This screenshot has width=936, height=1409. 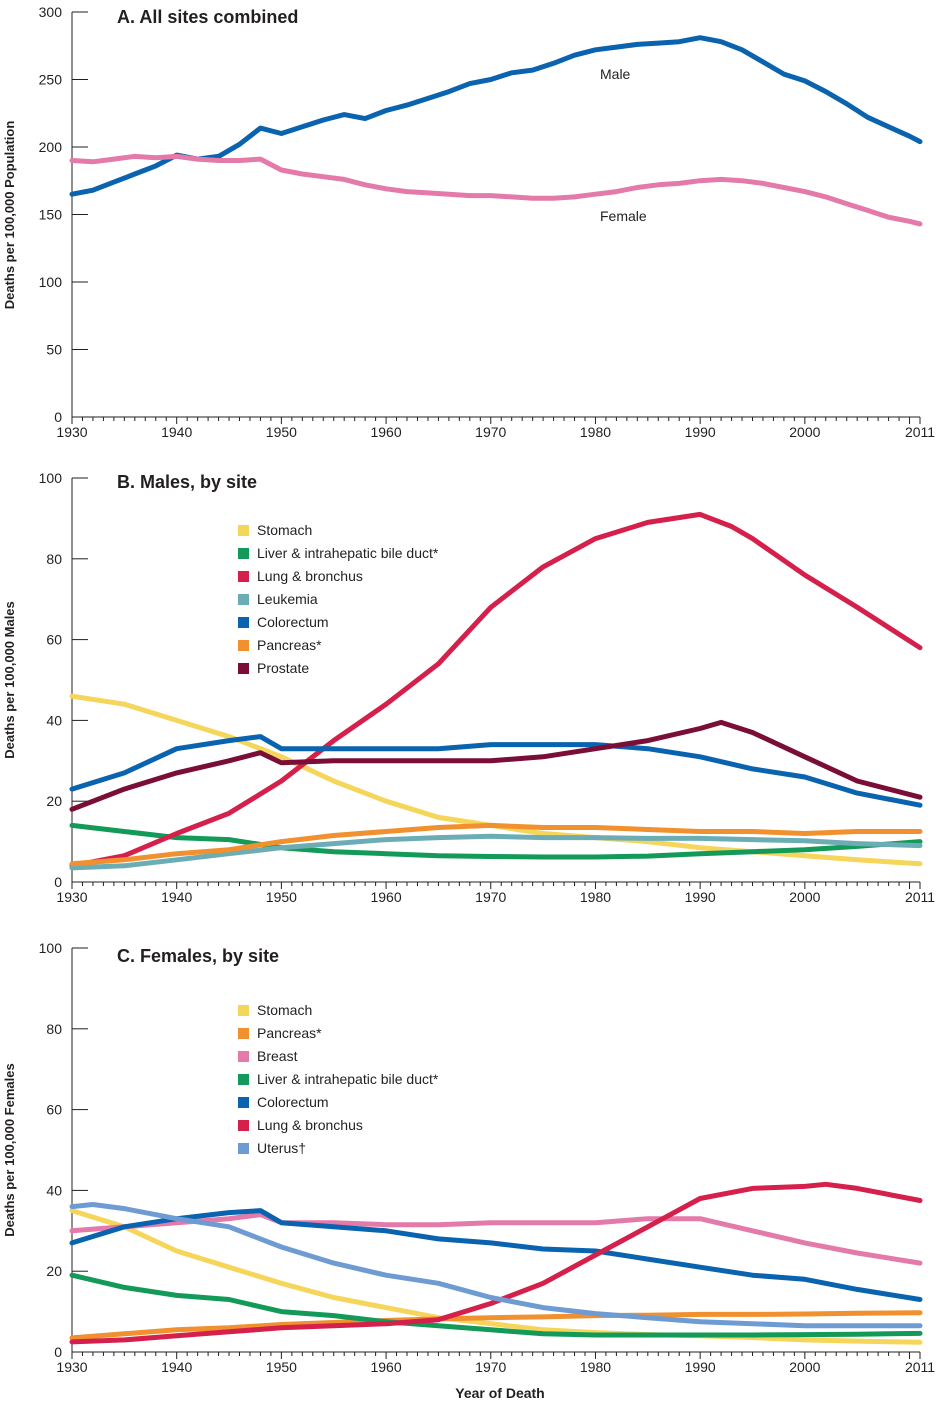 I want to click on legend-swatch-uterus, so click(x=243, y=1148).